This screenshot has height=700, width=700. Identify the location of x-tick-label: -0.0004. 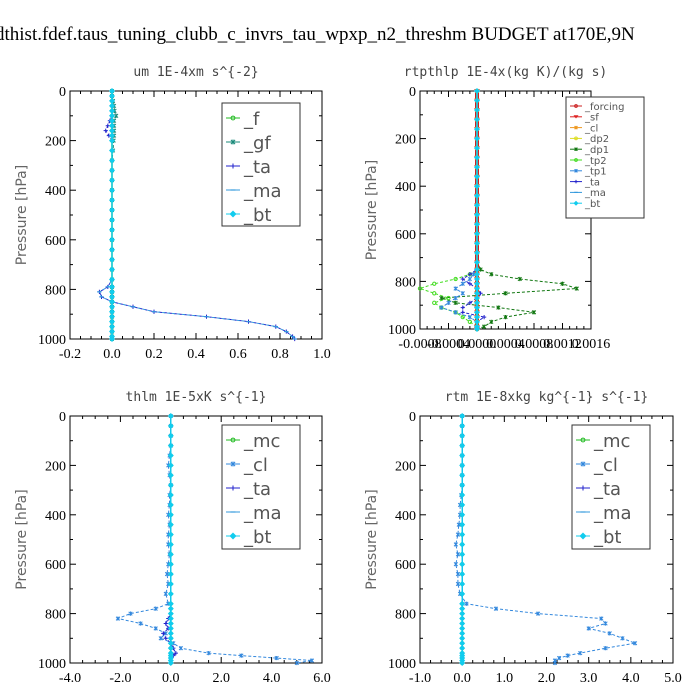
(448, 344).